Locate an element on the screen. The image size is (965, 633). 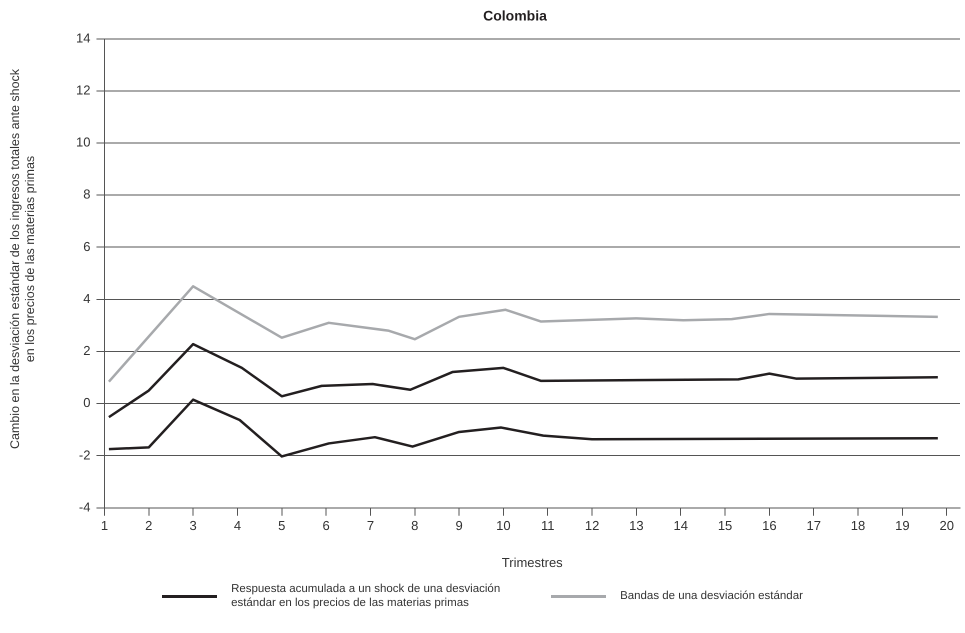
y-tick-label: 8 is located at coordinates (86, 194).